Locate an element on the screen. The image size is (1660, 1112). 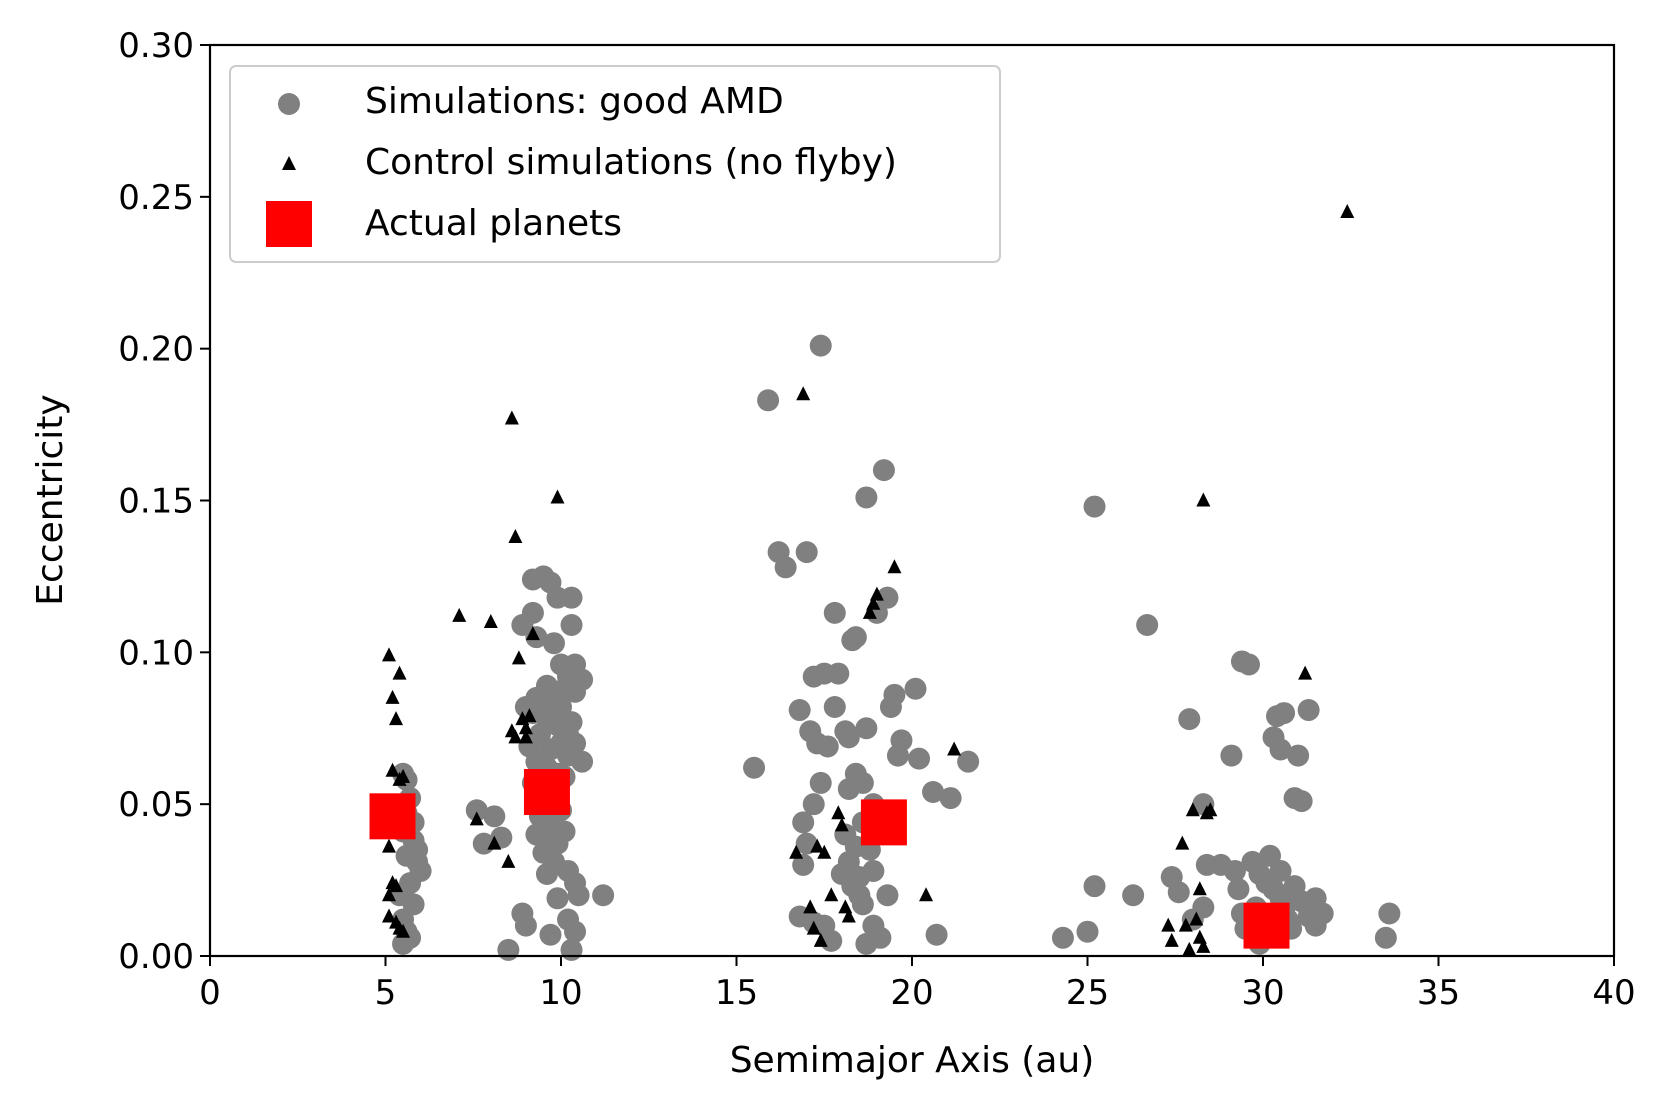
legend-label-actual: Actual planets is located at coordinates (493, 223).